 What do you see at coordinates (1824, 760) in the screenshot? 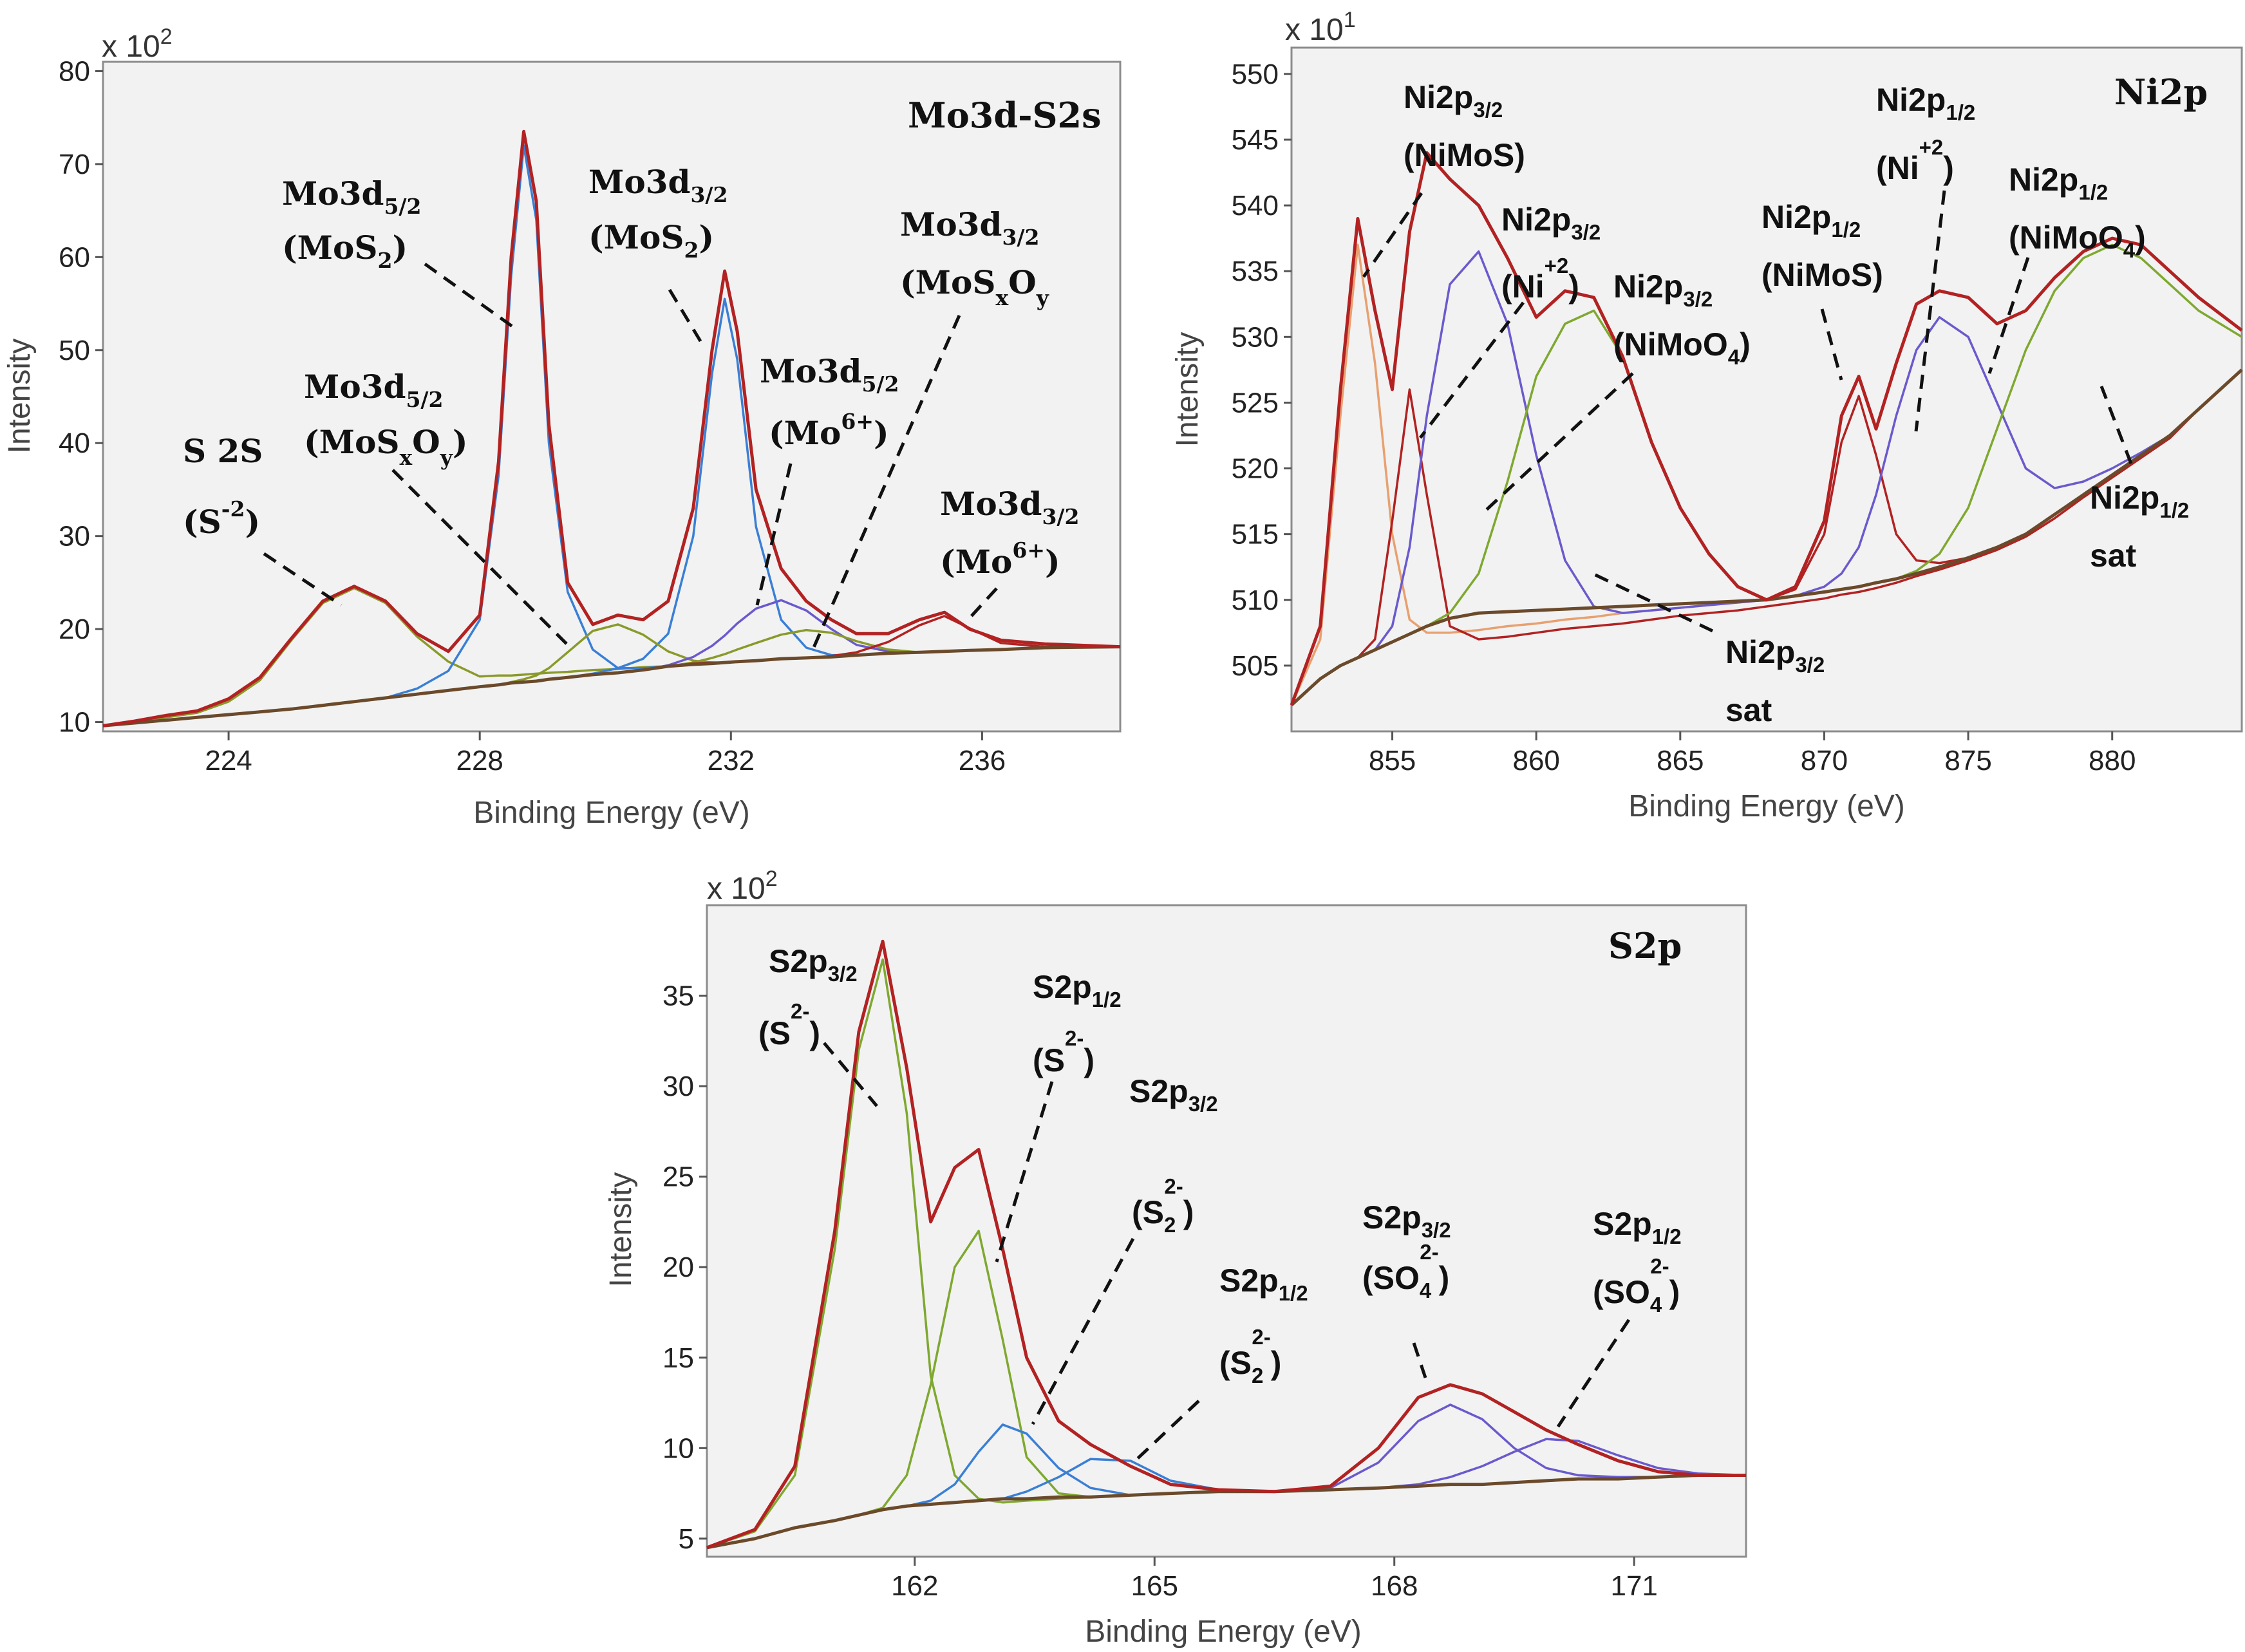
I see `ni2p-x-tick-label: 870` at bounding box center [1824, 760].